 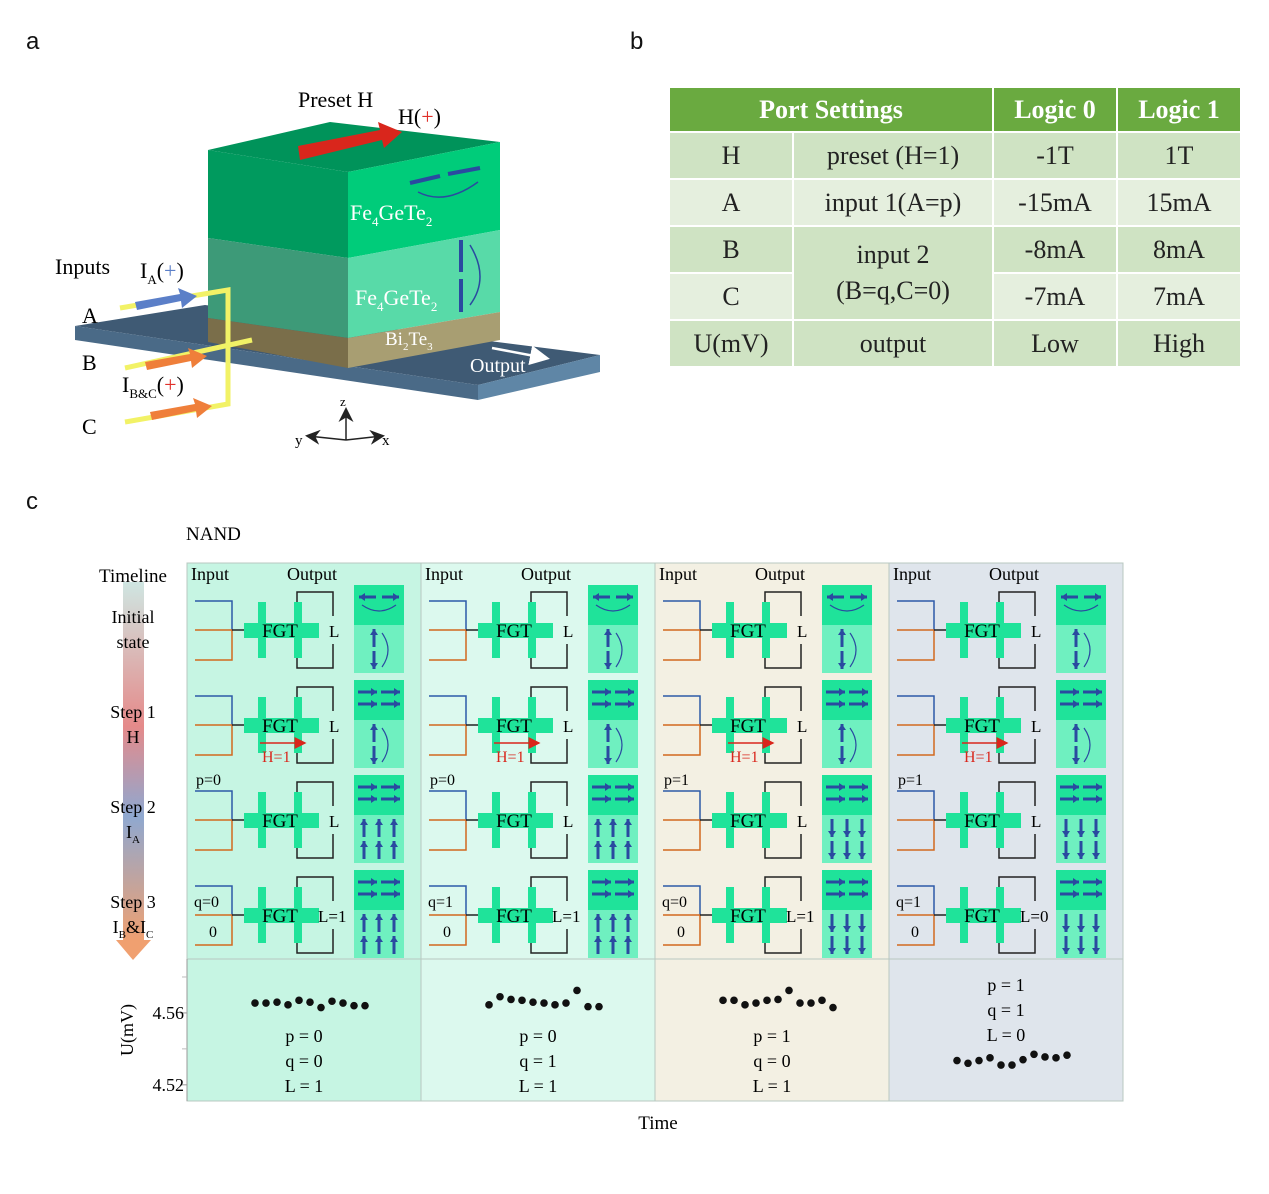 What do you see at coordinates (345, 426) in the screenshot?
I see `axis-triad` at bounding box center [345, 426].